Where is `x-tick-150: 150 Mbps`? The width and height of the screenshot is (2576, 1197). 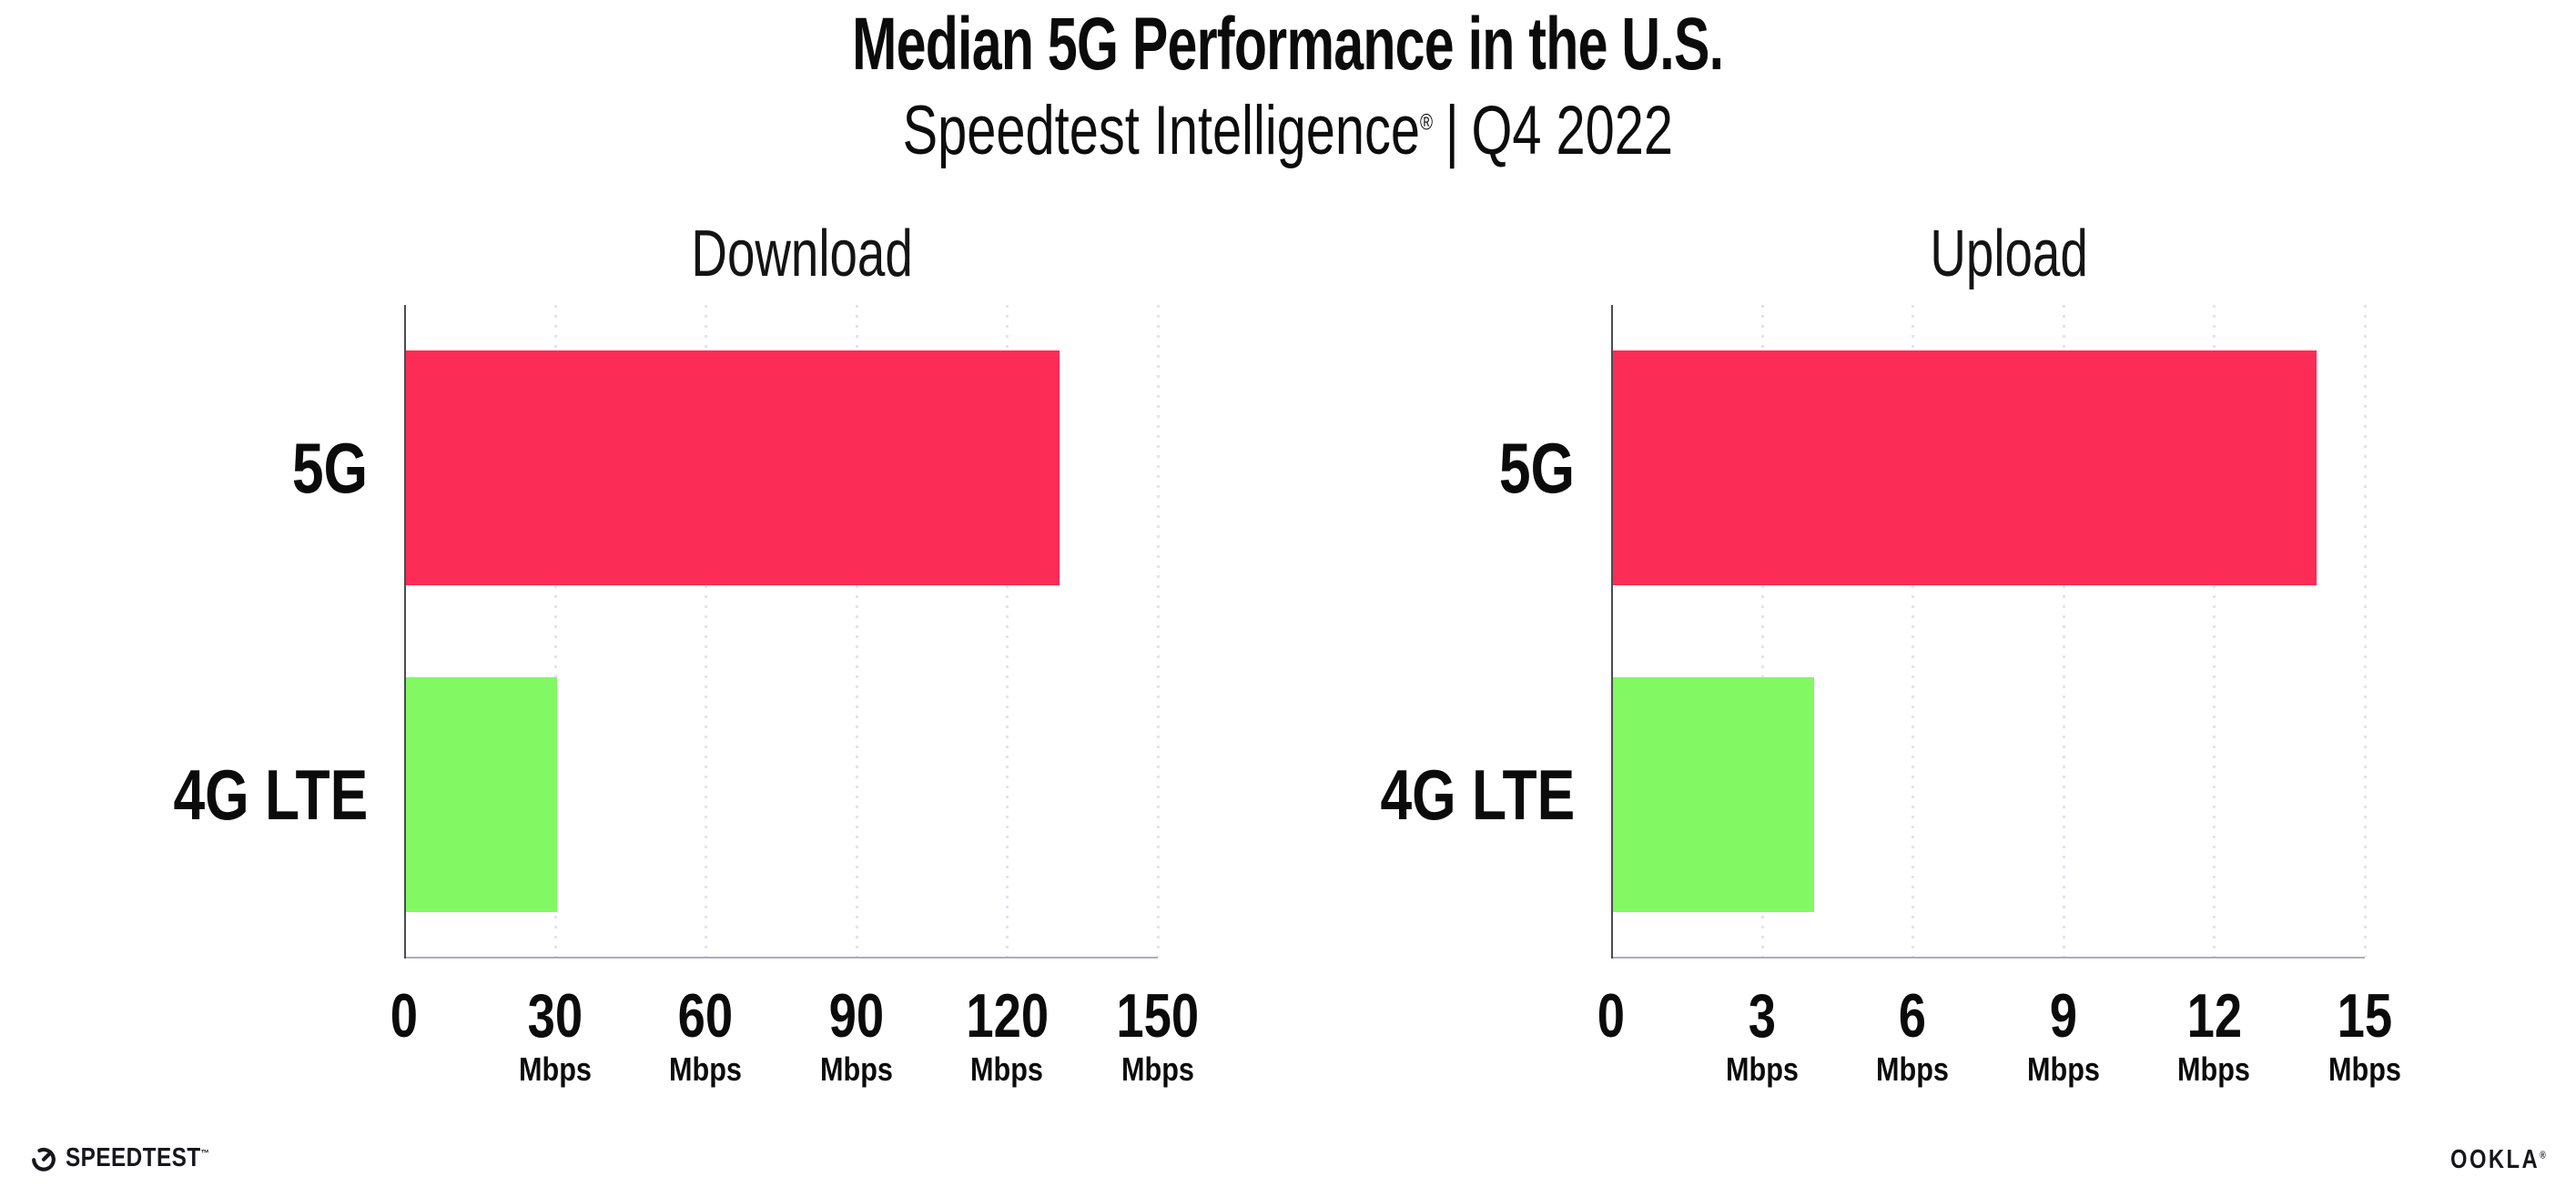
x-tick-150: 150 Mbps is located at coordinates (1158, 1035).